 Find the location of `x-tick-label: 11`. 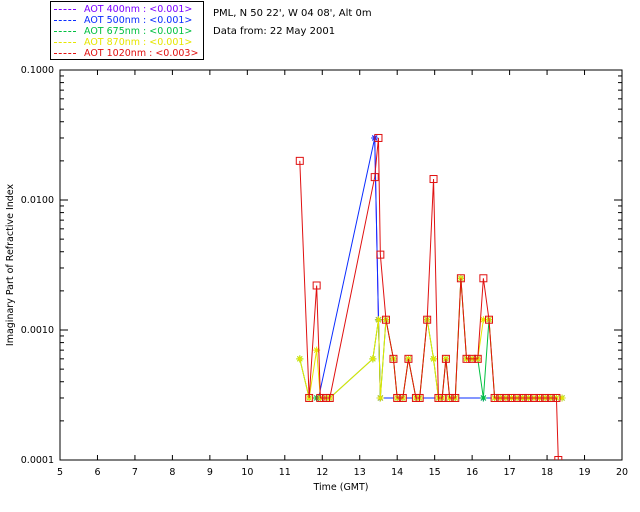

x-tick-label: 11 is located at coordinates (285, 472).